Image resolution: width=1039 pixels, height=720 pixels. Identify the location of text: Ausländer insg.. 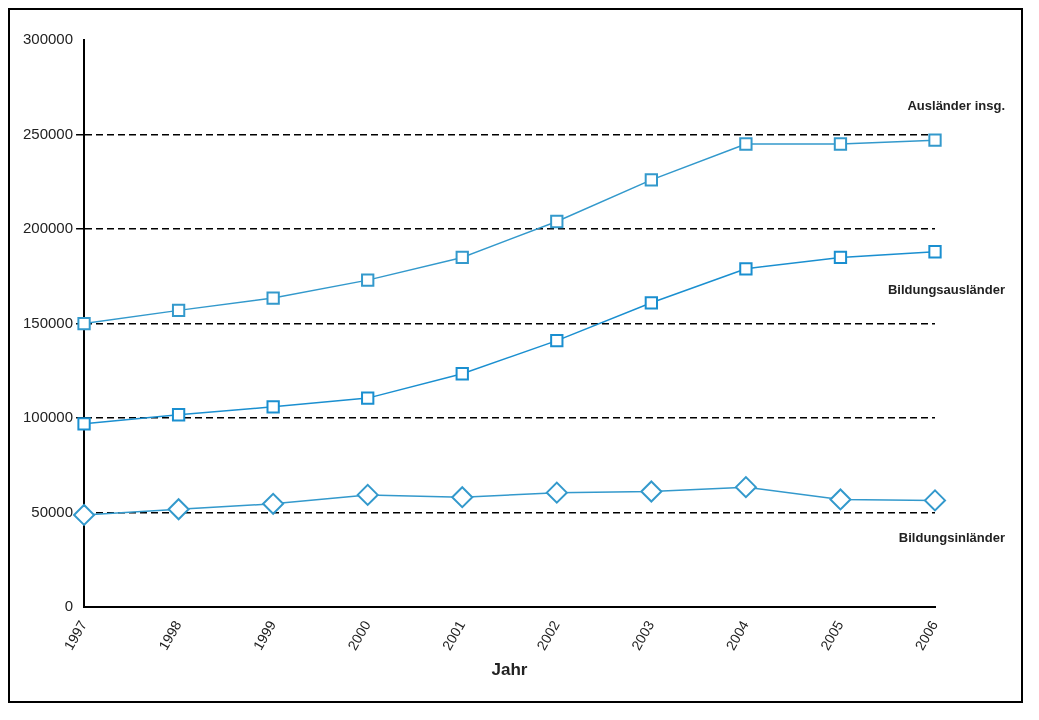
(956, 106).